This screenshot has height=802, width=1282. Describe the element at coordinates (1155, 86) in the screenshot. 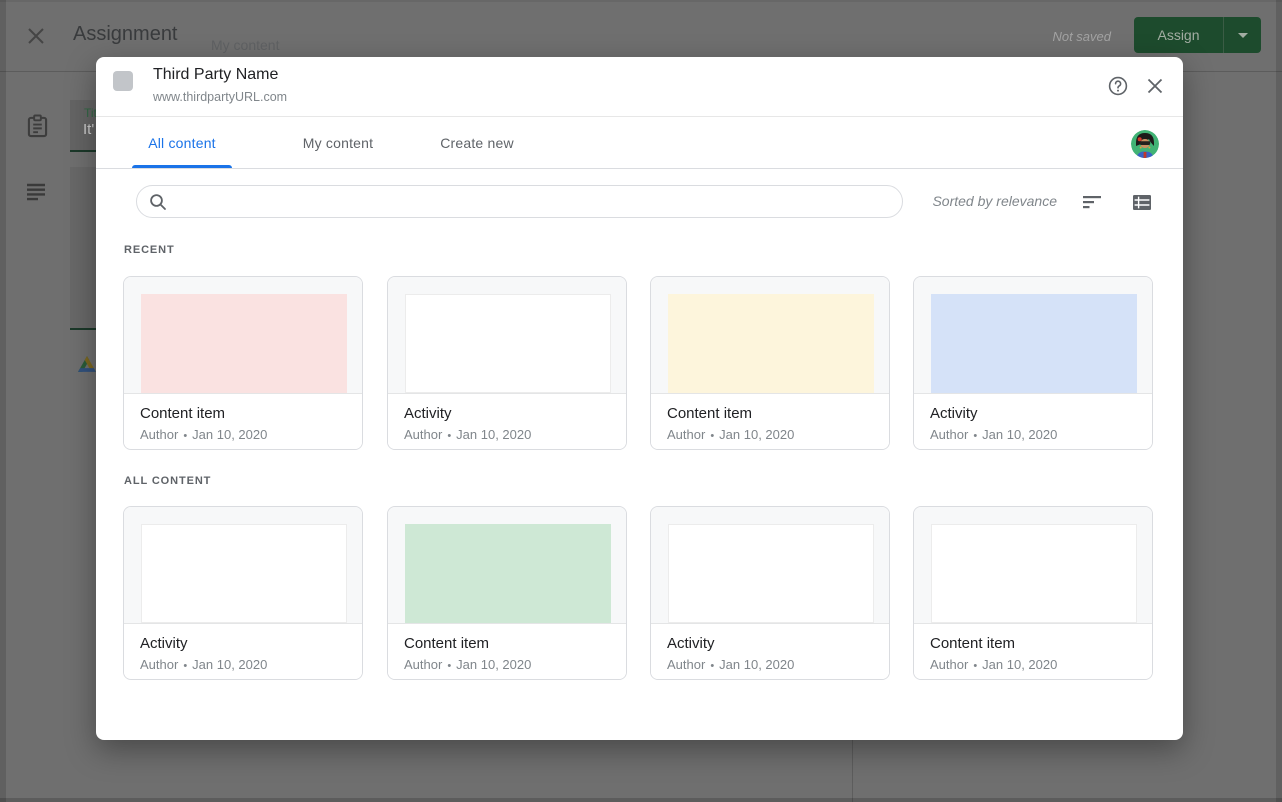

I see `close-icon` at that location.